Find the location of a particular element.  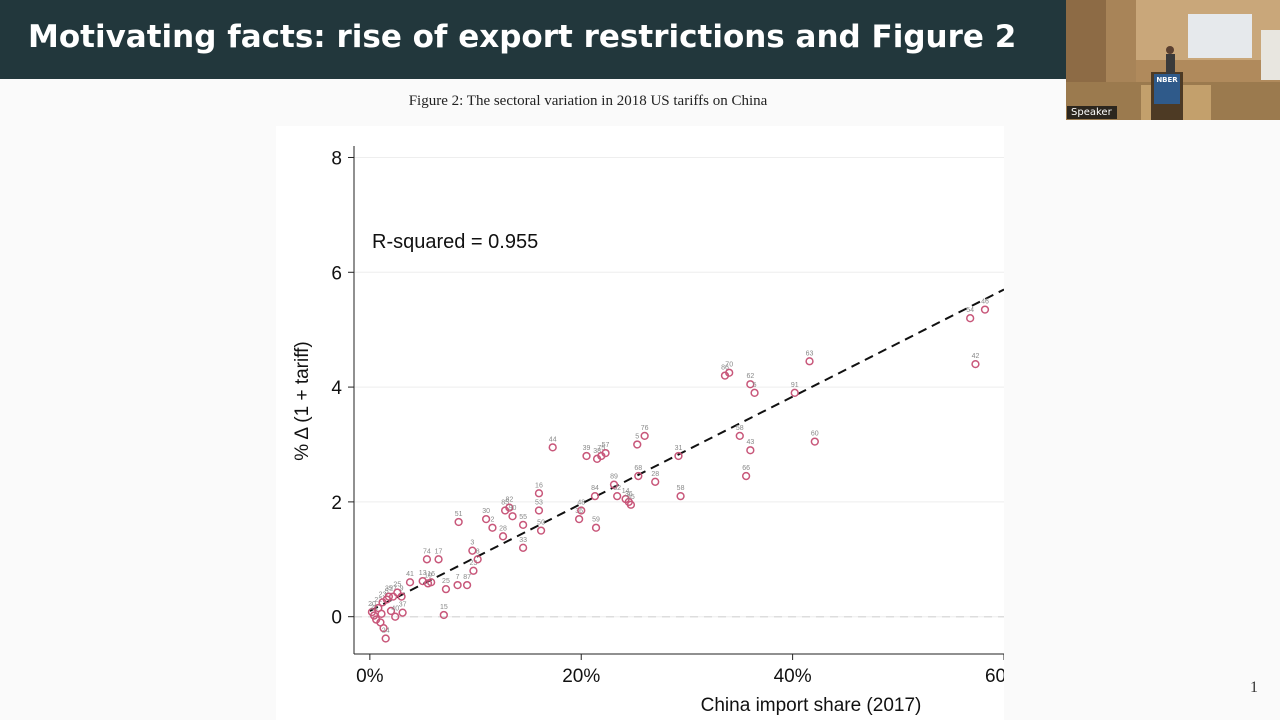

point-label: 24 is located at coordinates (386, 631).